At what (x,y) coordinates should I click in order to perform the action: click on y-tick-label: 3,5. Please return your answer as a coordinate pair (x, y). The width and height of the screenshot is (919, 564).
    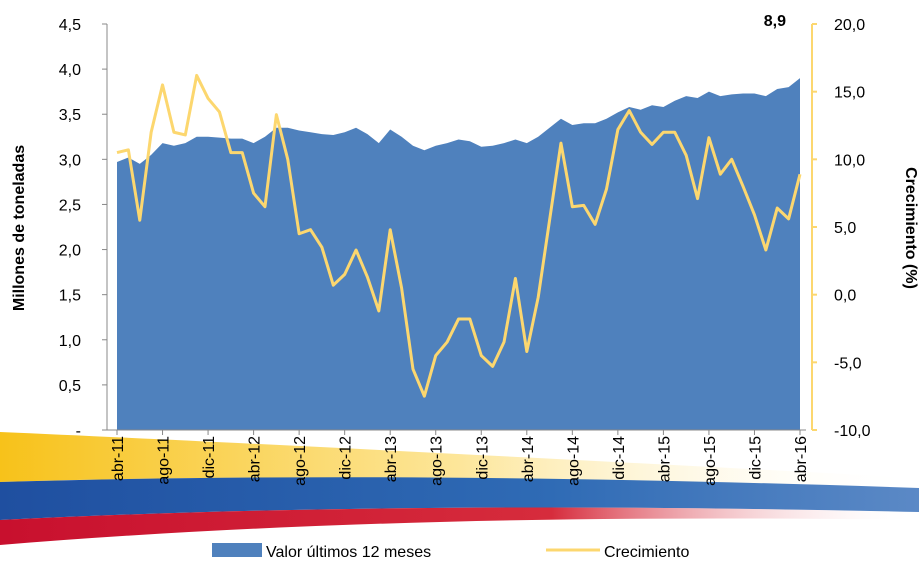
    Looking at the image, I should click on (70, 115).